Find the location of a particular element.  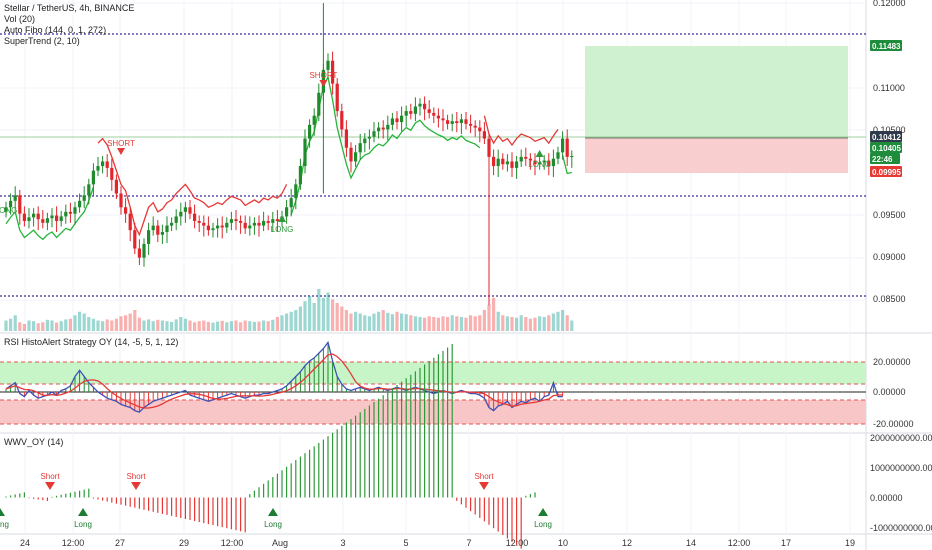

price-tick-label: 0.09500 is located at coordinates (889, 215).